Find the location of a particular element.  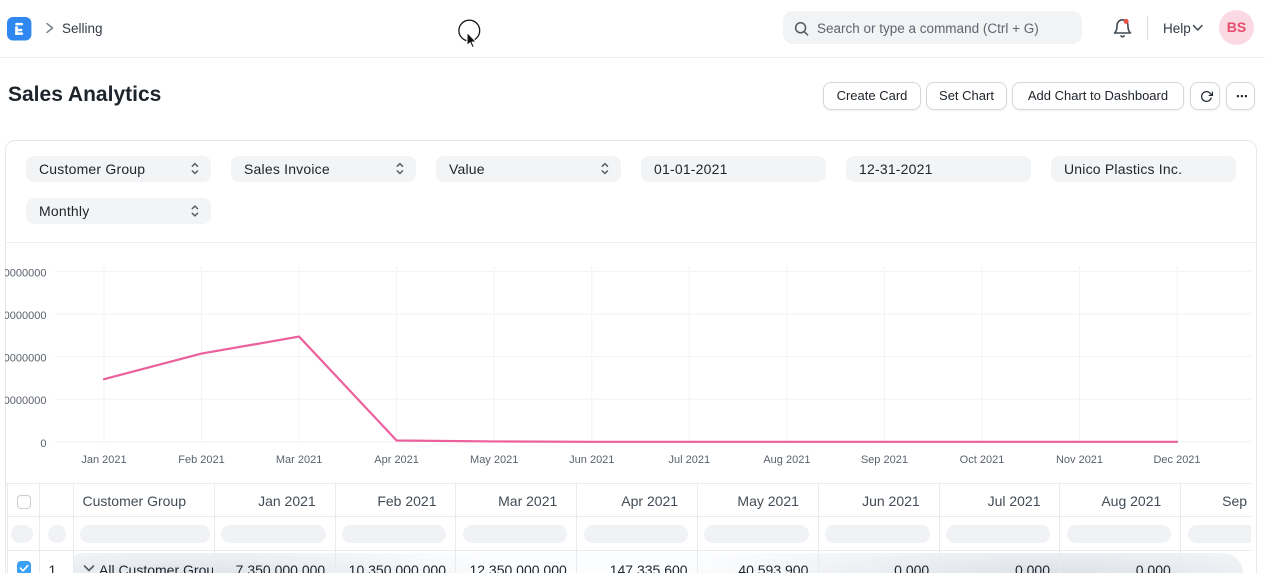

svg-text: Jun 2021 is located at coordinates (591, 460).